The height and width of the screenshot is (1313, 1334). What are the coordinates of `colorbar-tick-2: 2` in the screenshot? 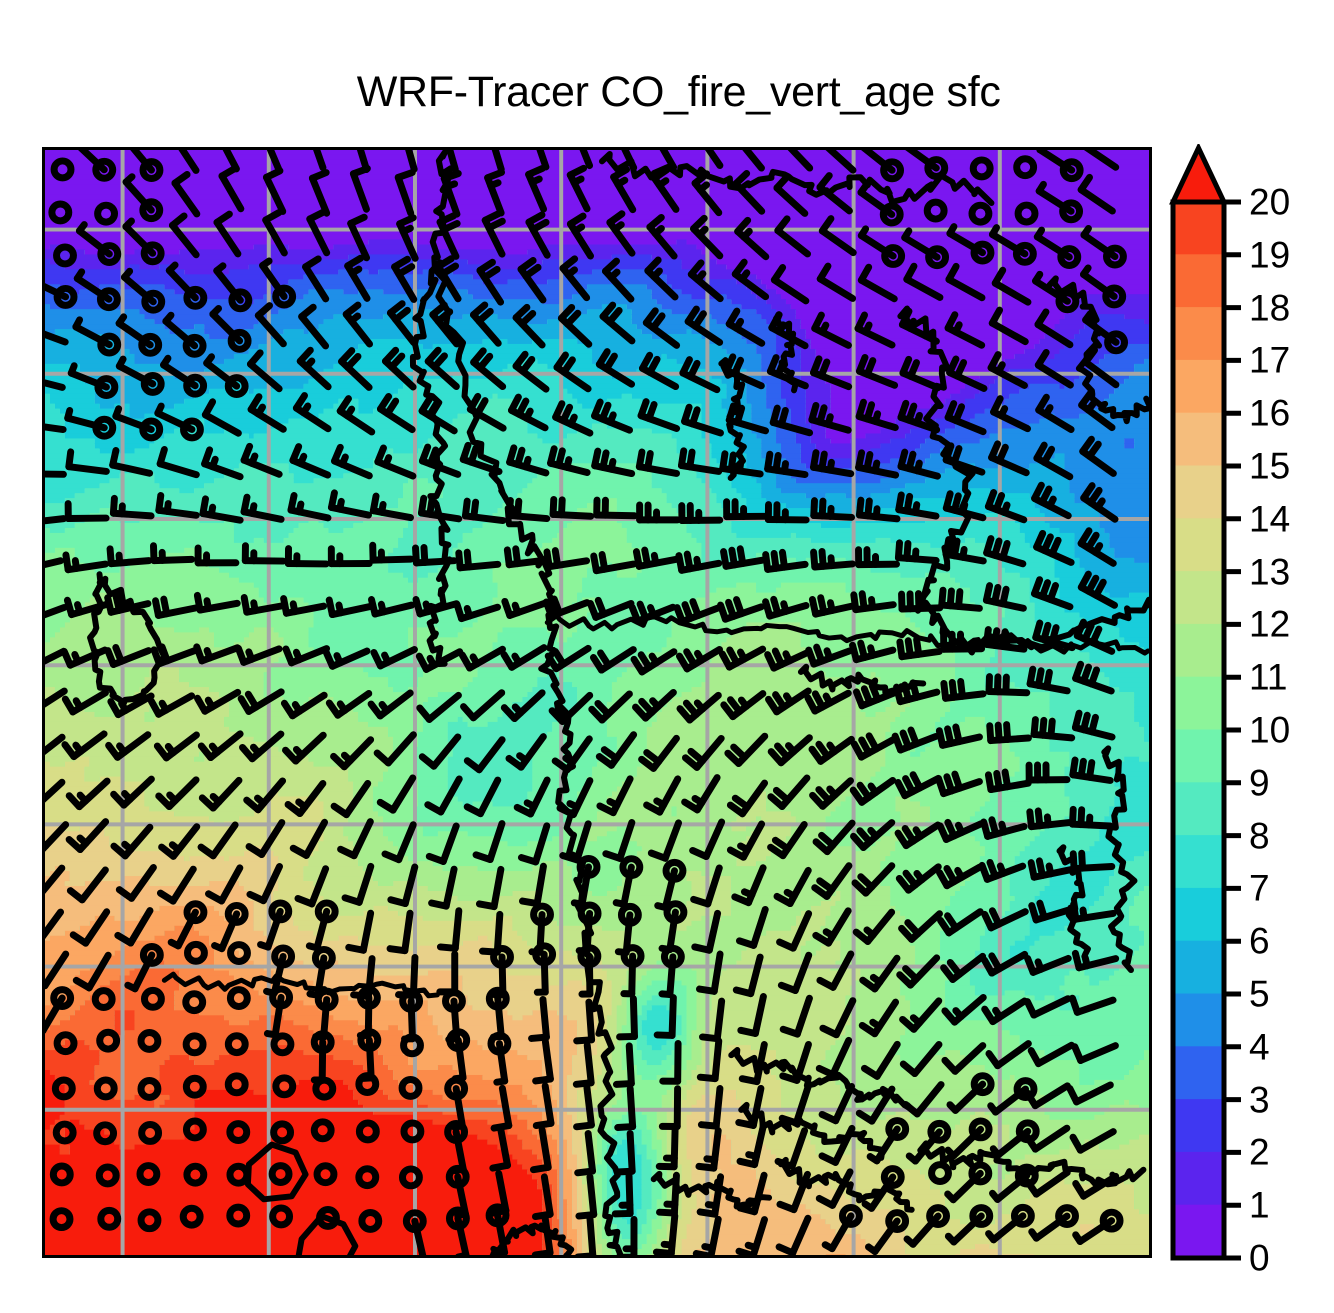 It's located at (1259, 1152).